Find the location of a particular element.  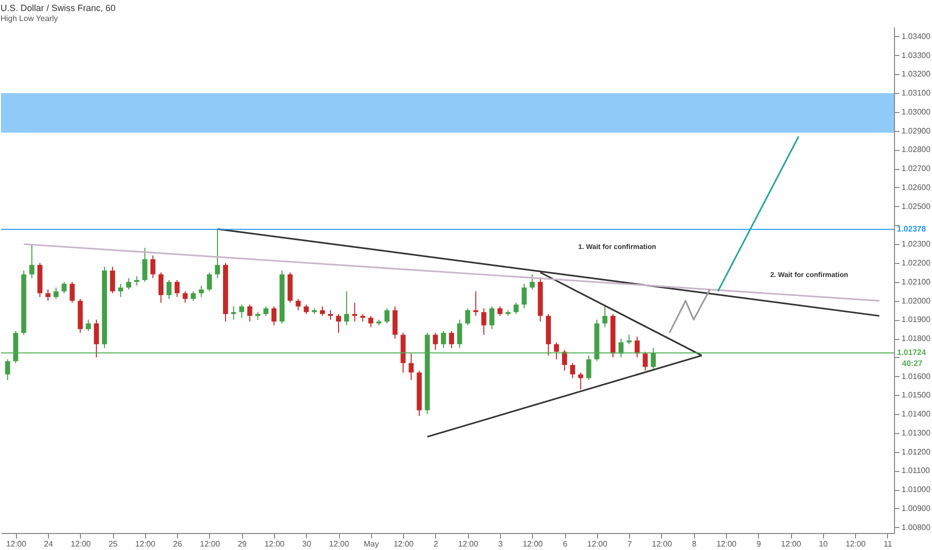

y-tick-label: 1.00900 is located at coordinates (916, 508).